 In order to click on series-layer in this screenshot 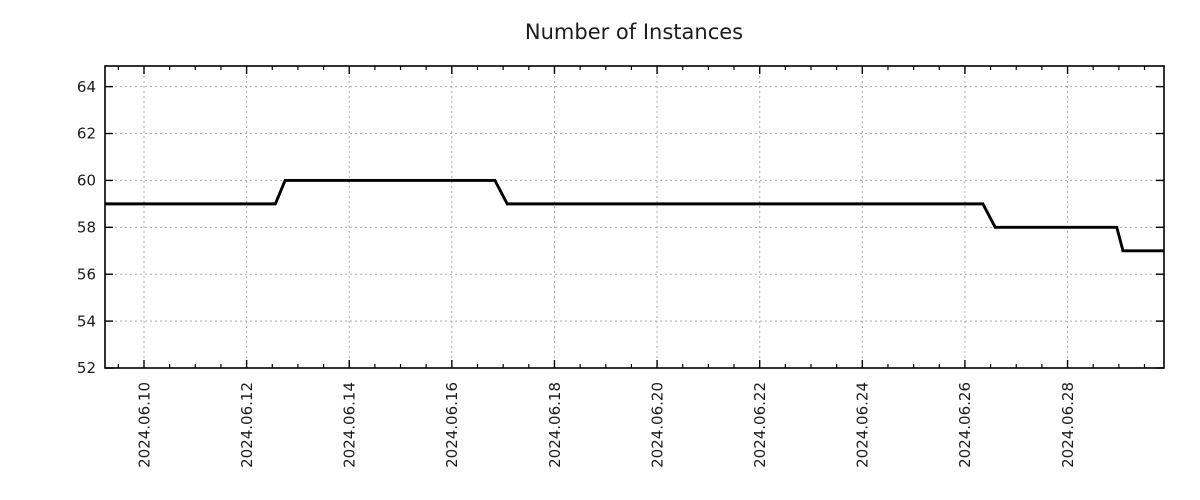, I will do `click(634, 215)`.